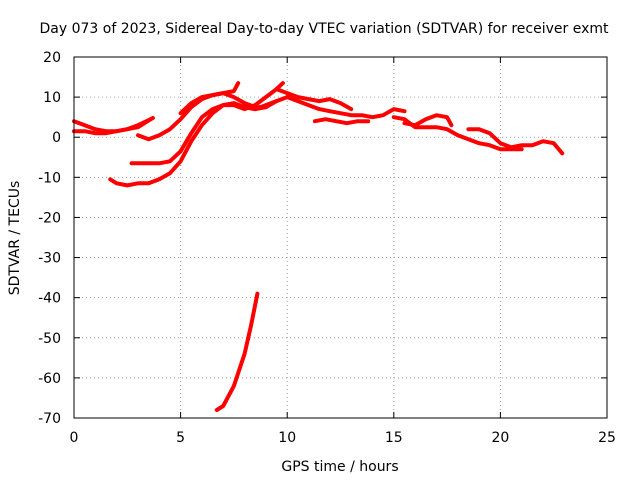  I want to click on y-axis-label: SDTVAR / TECUs, so click(15, 238).